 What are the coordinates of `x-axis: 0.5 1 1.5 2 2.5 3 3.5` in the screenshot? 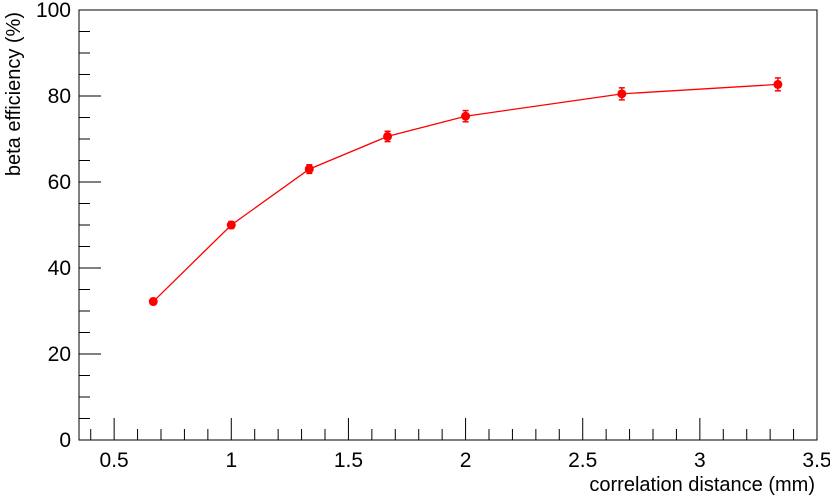 It's located at (460, 445).